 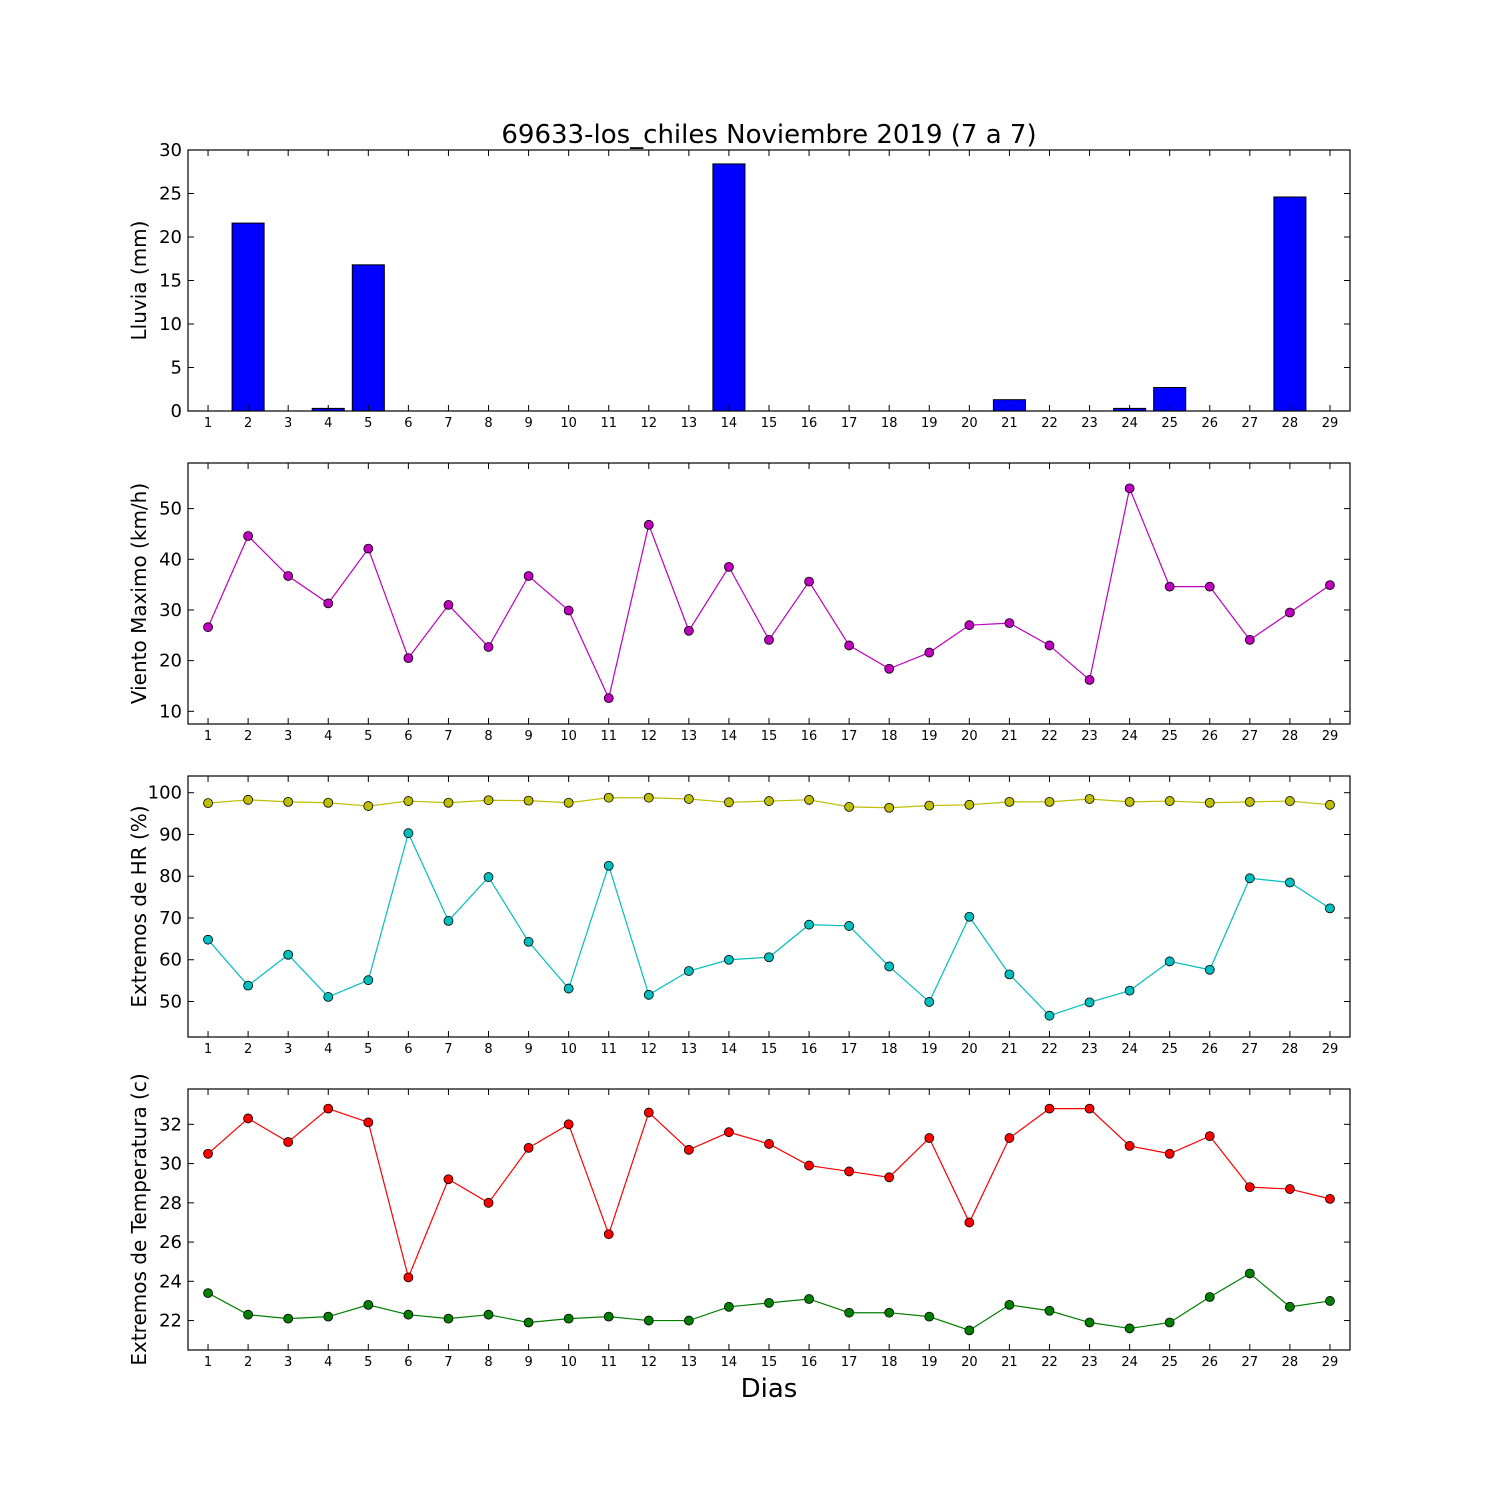 I want to click on y-tick-label: 32, so click(x=170, y=1124).